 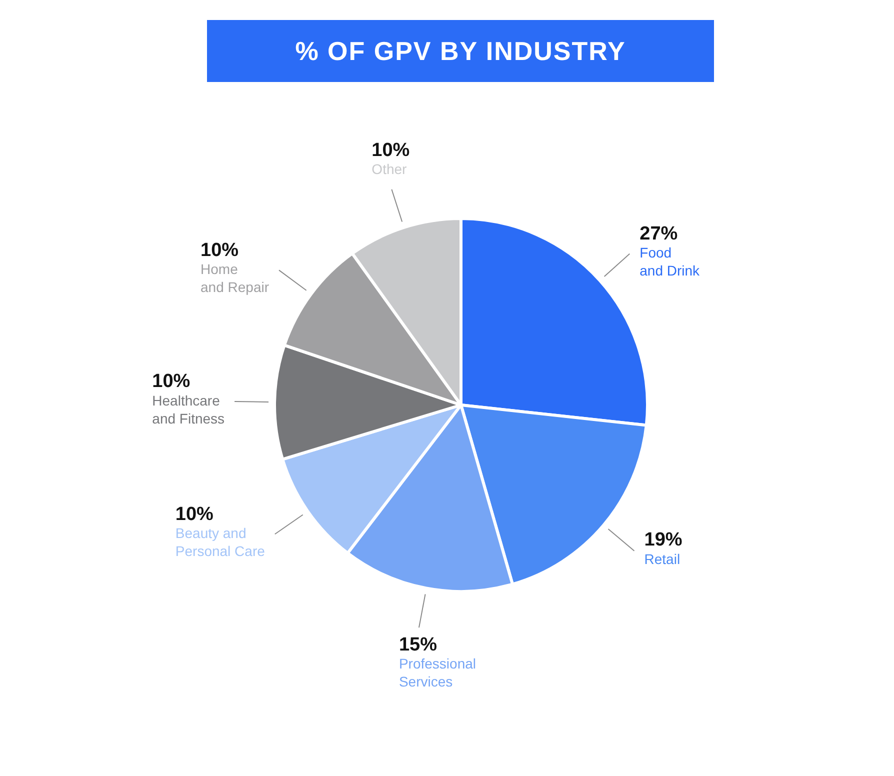 I want to click on data-label: 19%, so click(x=663, y=540).